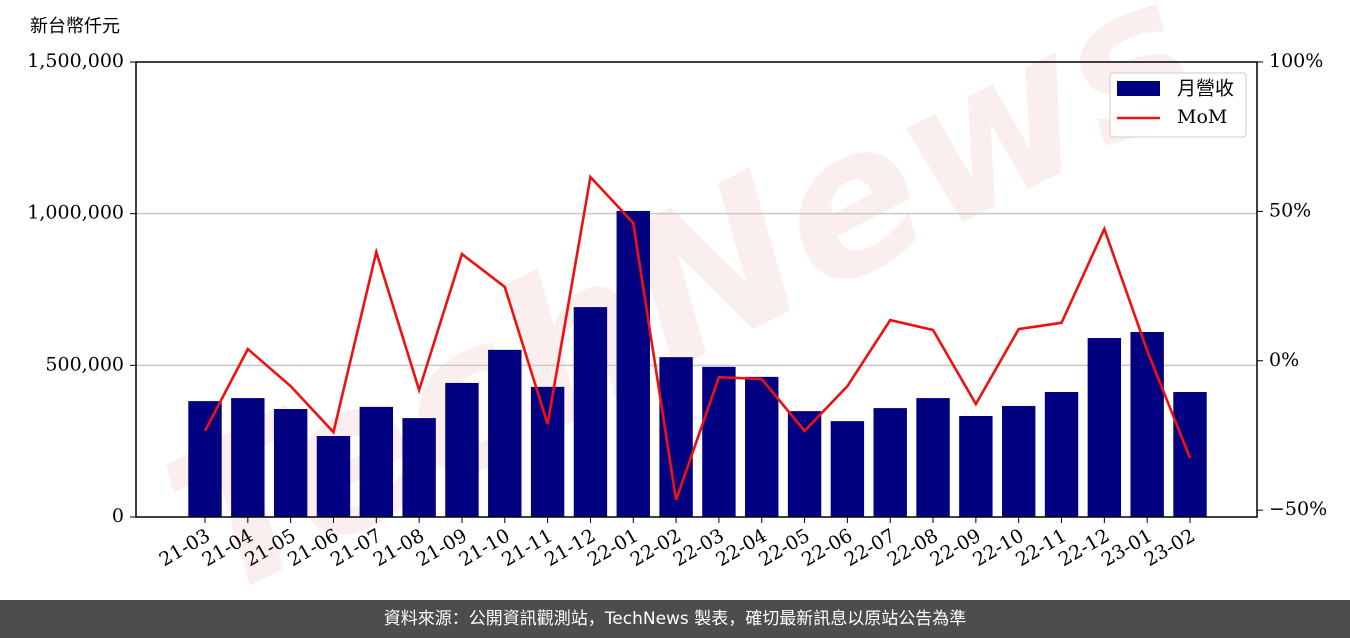 The height and width of the screenshot is (638, 1350). Describe the element at coordinates (1284, 360) in the screenshot. I see `y2-tick-label: 0%` at that location.